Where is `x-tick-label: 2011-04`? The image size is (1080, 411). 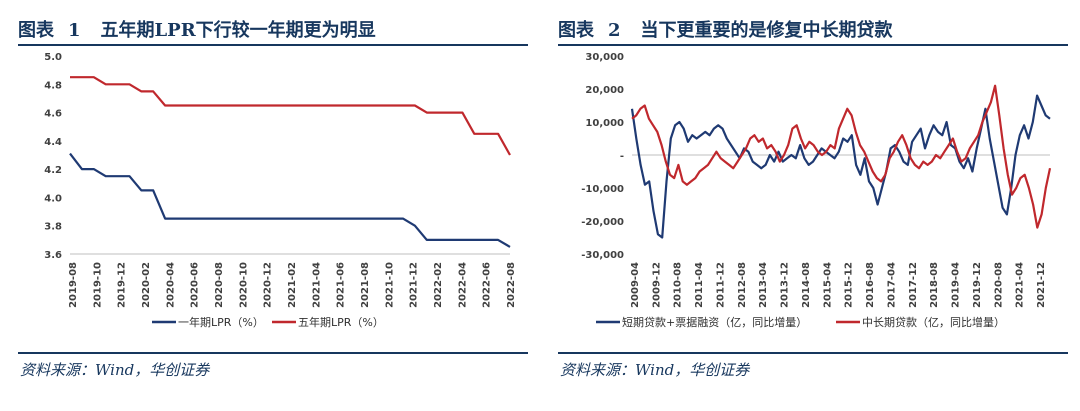 x-tick-label: 2011-04 is located at coordinates (699, 285).